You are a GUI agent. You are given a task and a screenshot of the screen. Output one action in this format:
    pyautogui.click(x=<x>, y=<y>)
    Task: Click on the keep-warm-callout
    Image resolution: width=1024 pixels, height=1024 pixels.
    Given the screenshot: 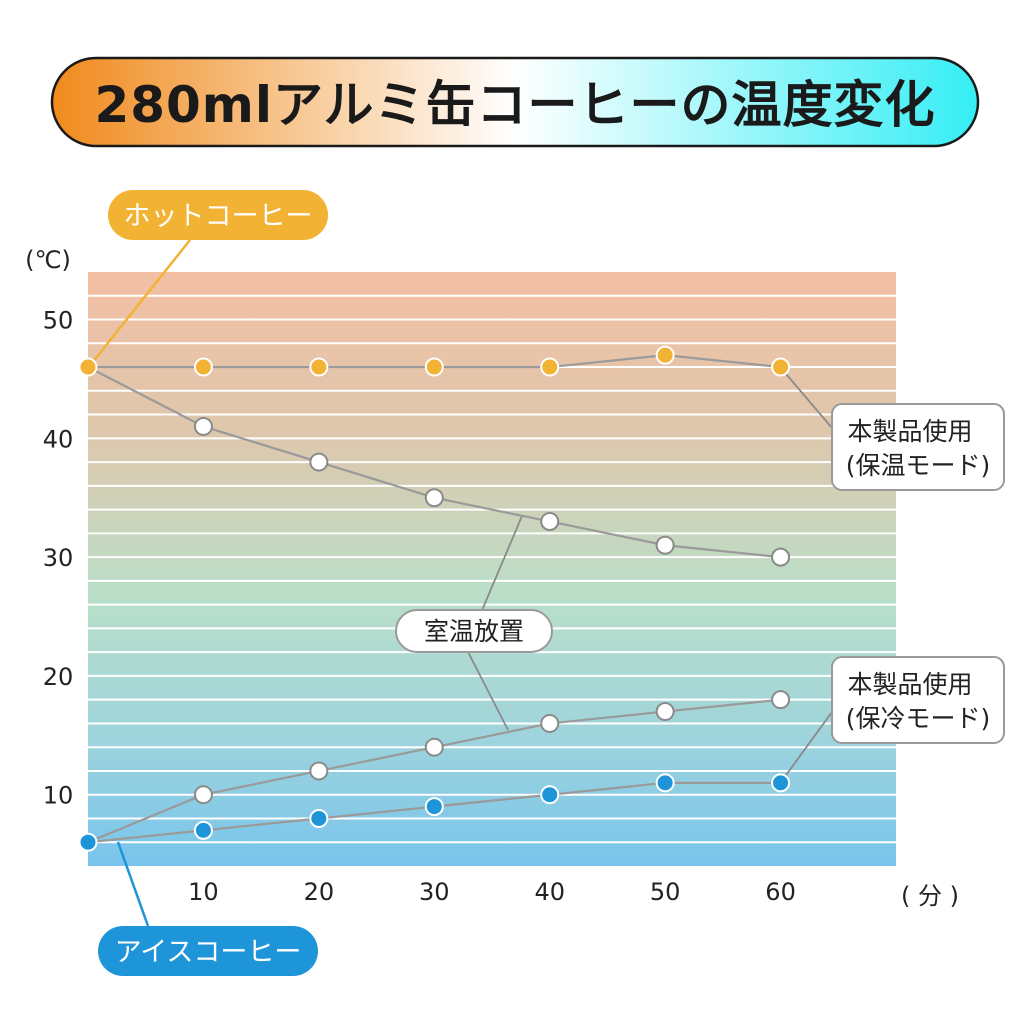 What is the action you would take?
    pyautogui.click(x=918, y=447)
    